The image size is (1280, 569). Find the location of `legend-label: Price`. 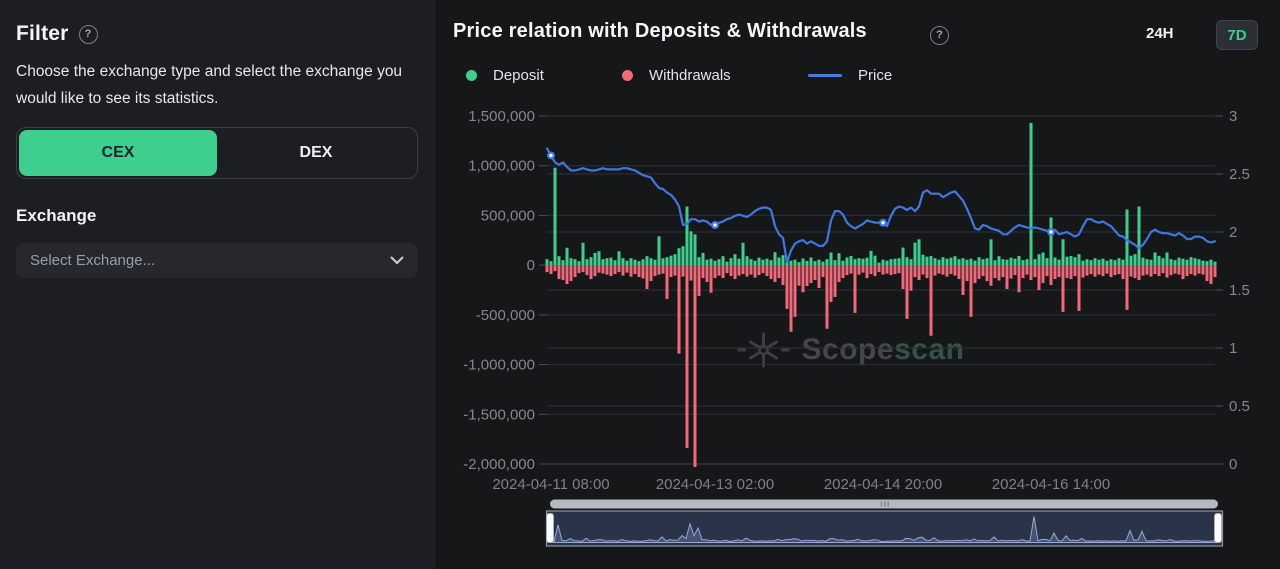

legend-label: Price is located at coordinates (875, 75).